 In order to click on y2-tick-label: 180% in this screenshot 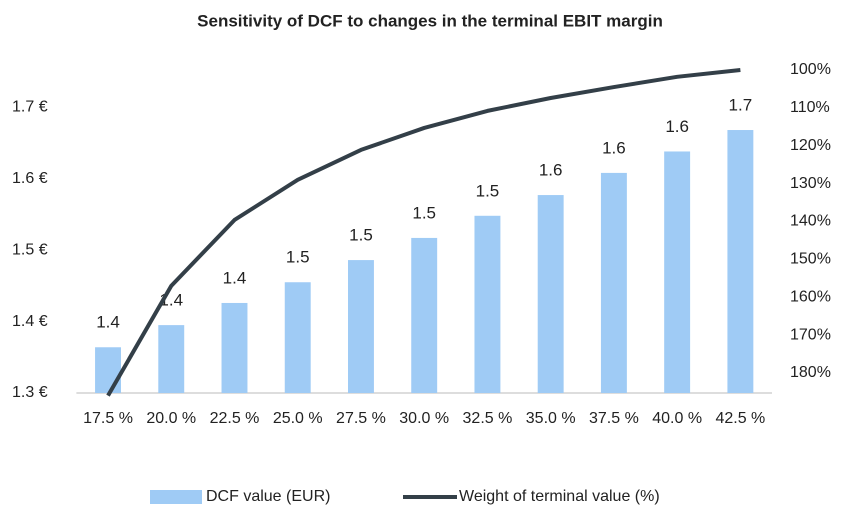, I will do `click(810, 372)`.